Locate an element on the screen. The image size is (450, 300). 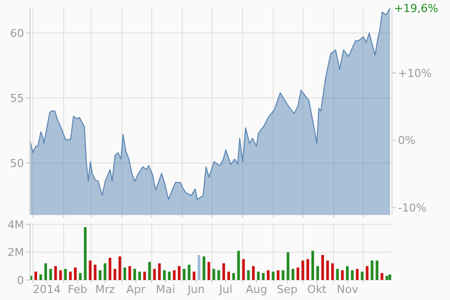
y2-tick-label: -10% is located at coordinates (412, 208).